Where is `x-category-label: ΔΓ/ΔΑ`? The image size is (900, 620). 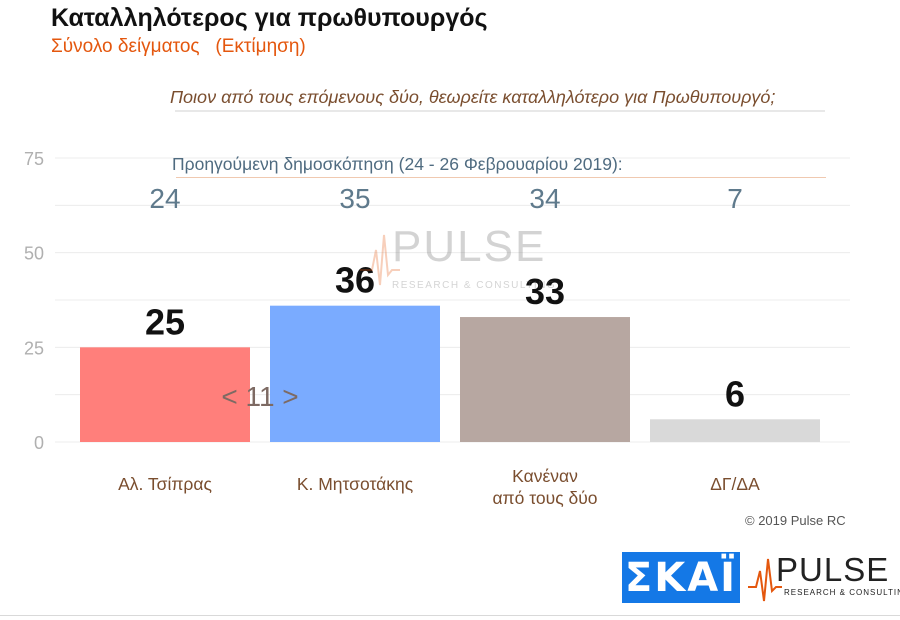 x-category-label: ΔΓ/ΔΑ is located at coordinates (735, 484).